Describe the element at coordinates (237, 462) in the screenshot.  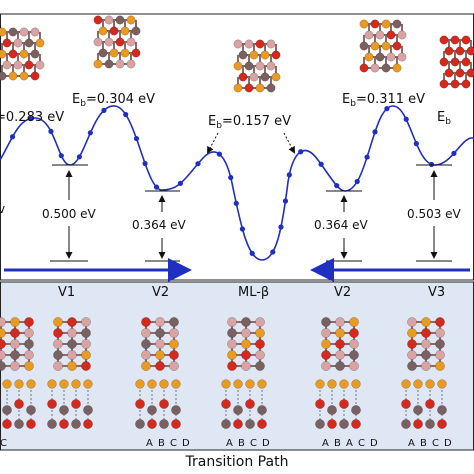
I see `x-axis-label: Transition Path` at that location.